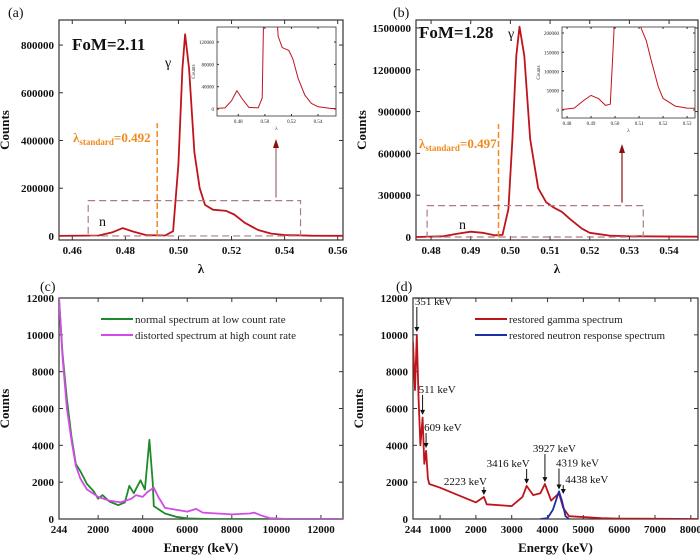 This screenshot has width=700, height=558. I want to click on threshold-value: =0.497, so click(478, 143).